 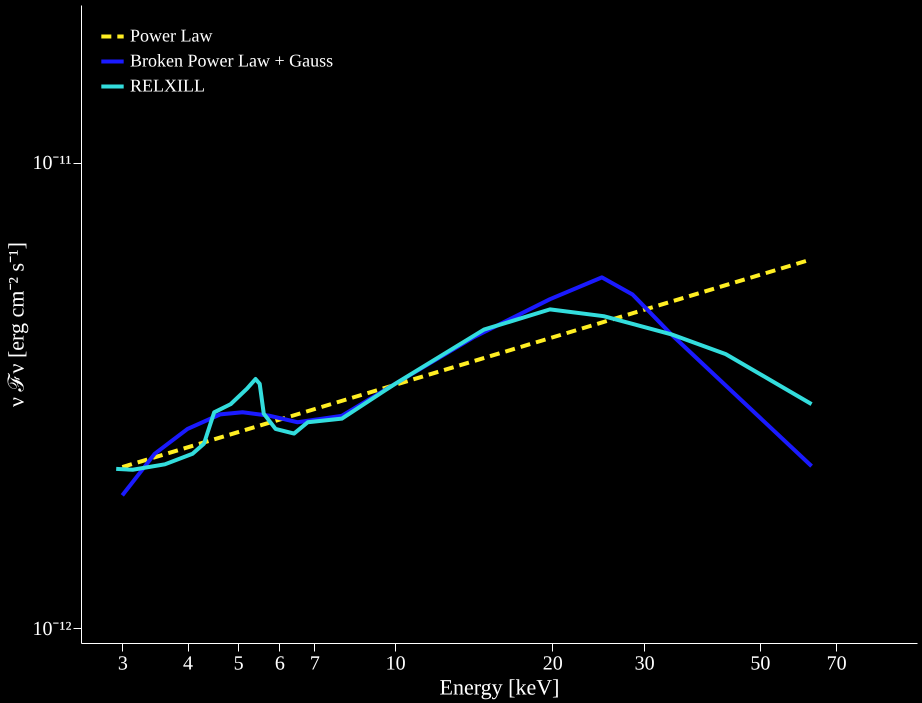 What do you see at coordinates (167, 86) in the screenshot?
I see `legend-label: RELXILL` at bounding box center [167, 86].